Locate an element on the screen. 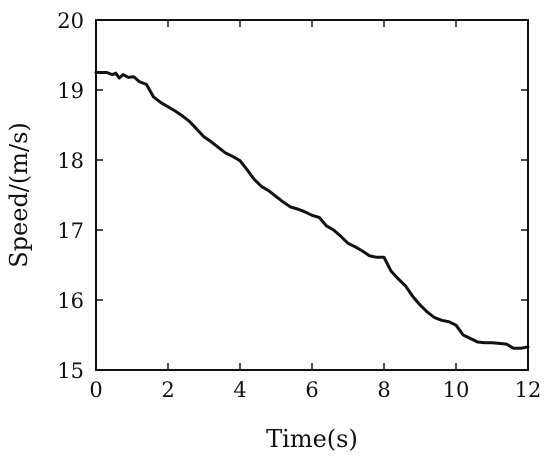 Image resolution: width=550 pixels, height=466 pixels. x-tick-label: 10 is located at coordinates (456, 390).